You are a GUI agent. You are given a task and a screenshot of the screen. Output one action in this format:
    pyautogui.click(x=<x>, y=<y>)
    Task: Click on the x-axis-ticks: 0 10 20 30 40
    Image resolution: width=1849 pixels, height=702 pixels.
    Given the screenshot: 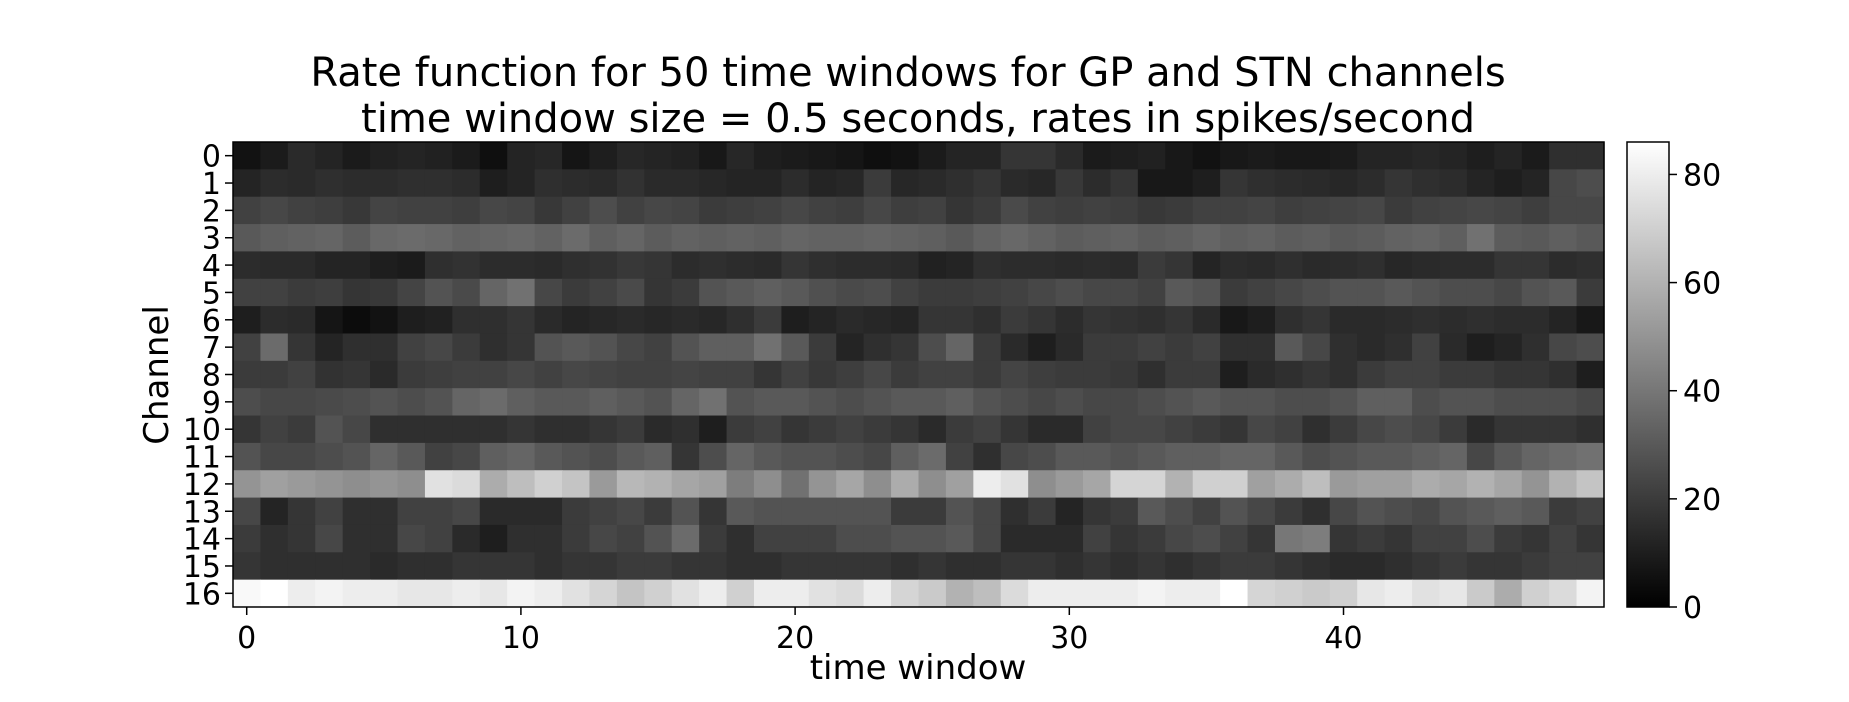 What is the action you would take?
    pyautogui.click(x=800, y=631)
    